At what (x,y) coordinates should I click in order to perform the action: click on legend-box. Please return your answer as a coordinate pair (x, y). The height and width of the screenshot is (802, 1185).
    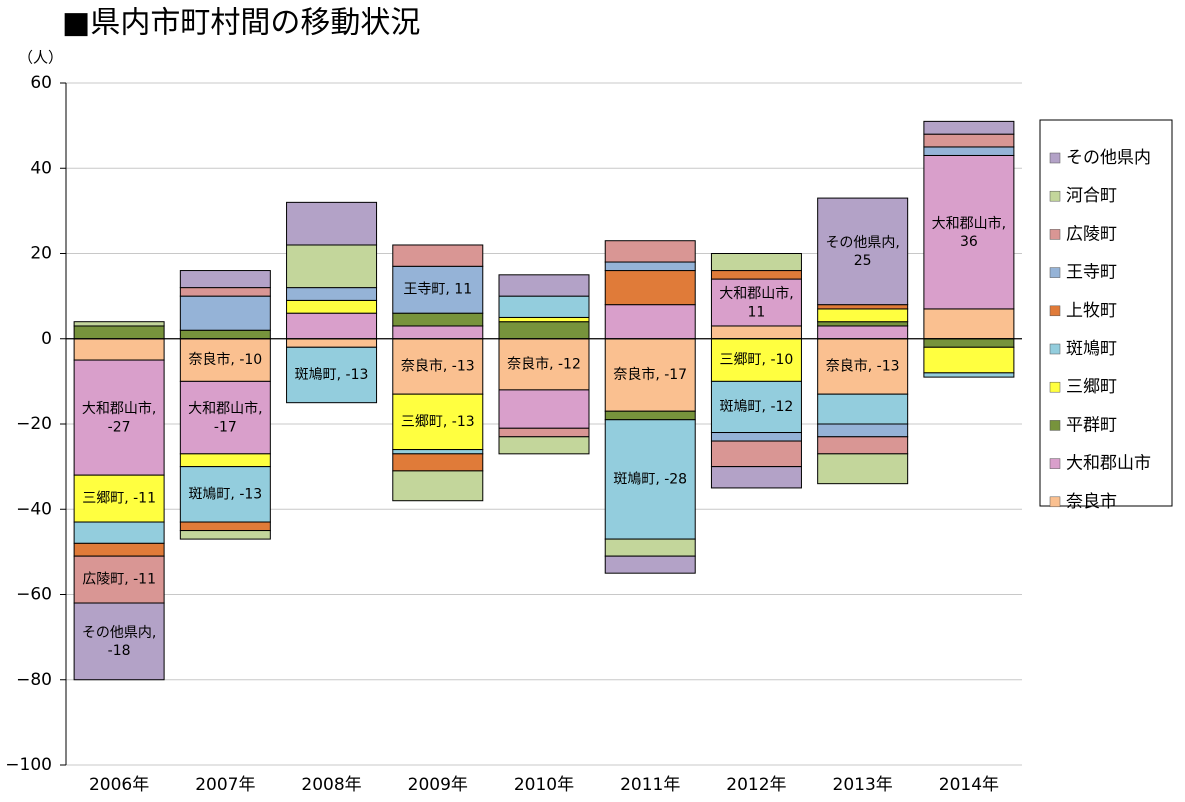
    Looking at the image, I should click on (1106, 313).